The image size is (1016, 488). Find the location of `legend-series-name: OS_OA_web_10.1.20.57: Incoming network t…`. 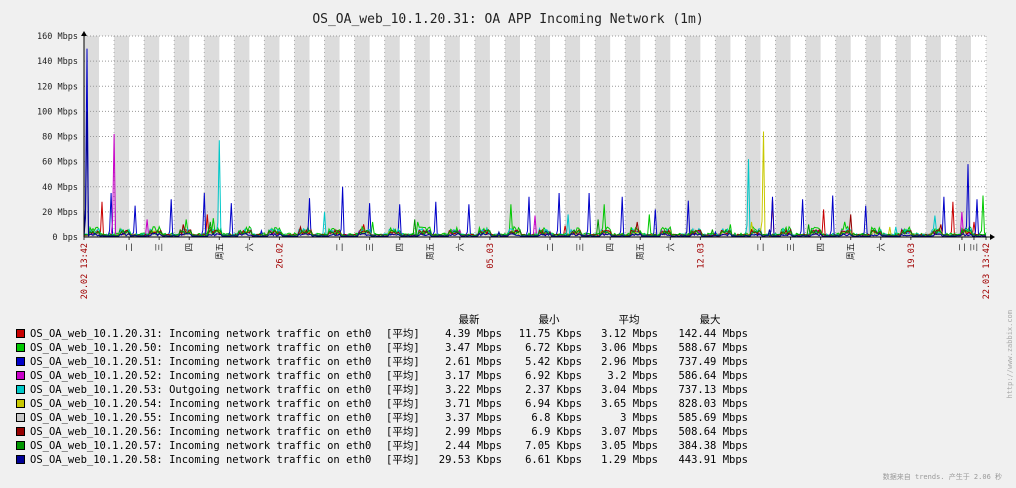

legend-series-name: OS_OA_web_10.1.20.57: Incoming network t… is located at coordinates (201, 446).